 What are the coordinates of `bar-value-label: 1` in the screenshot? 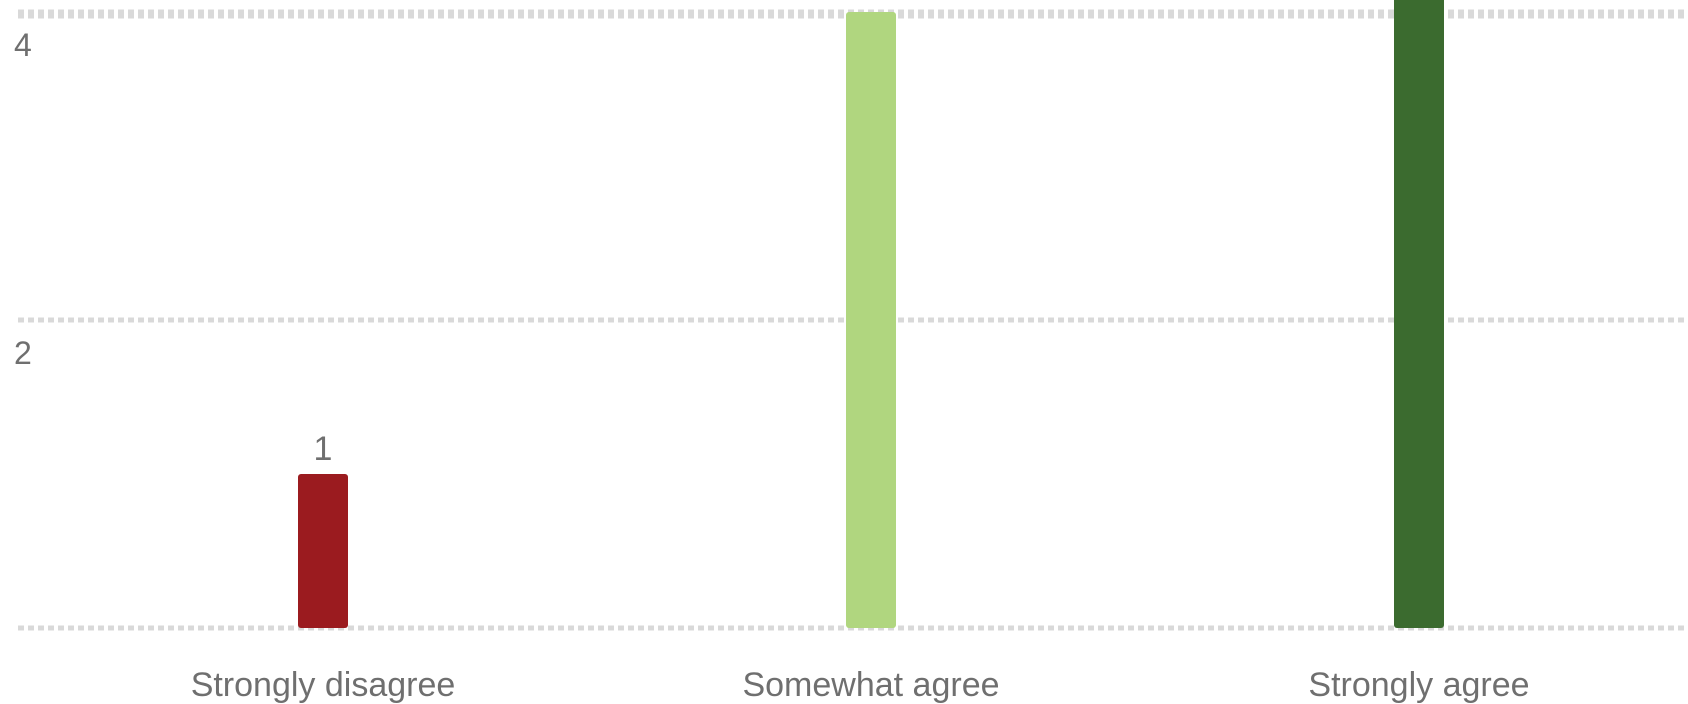 It's located at (323, 449).